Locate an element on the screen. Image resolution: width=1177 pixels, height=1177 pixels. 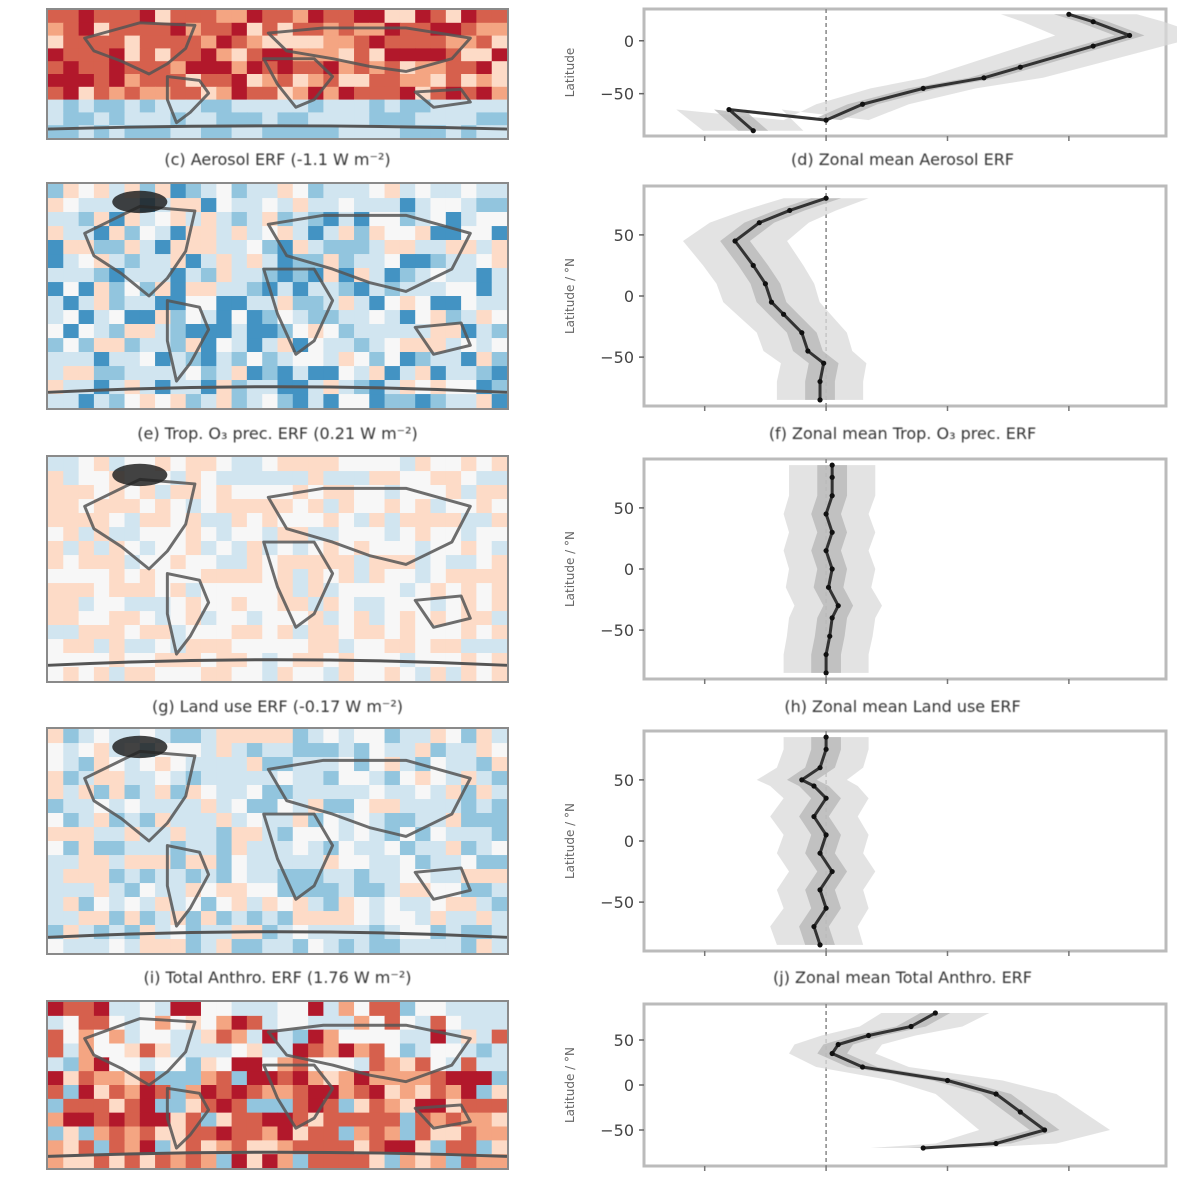
caption-c: (c) Aerosol ERF (-1.1 W m⁻²) is located at coordinates (277, 159).